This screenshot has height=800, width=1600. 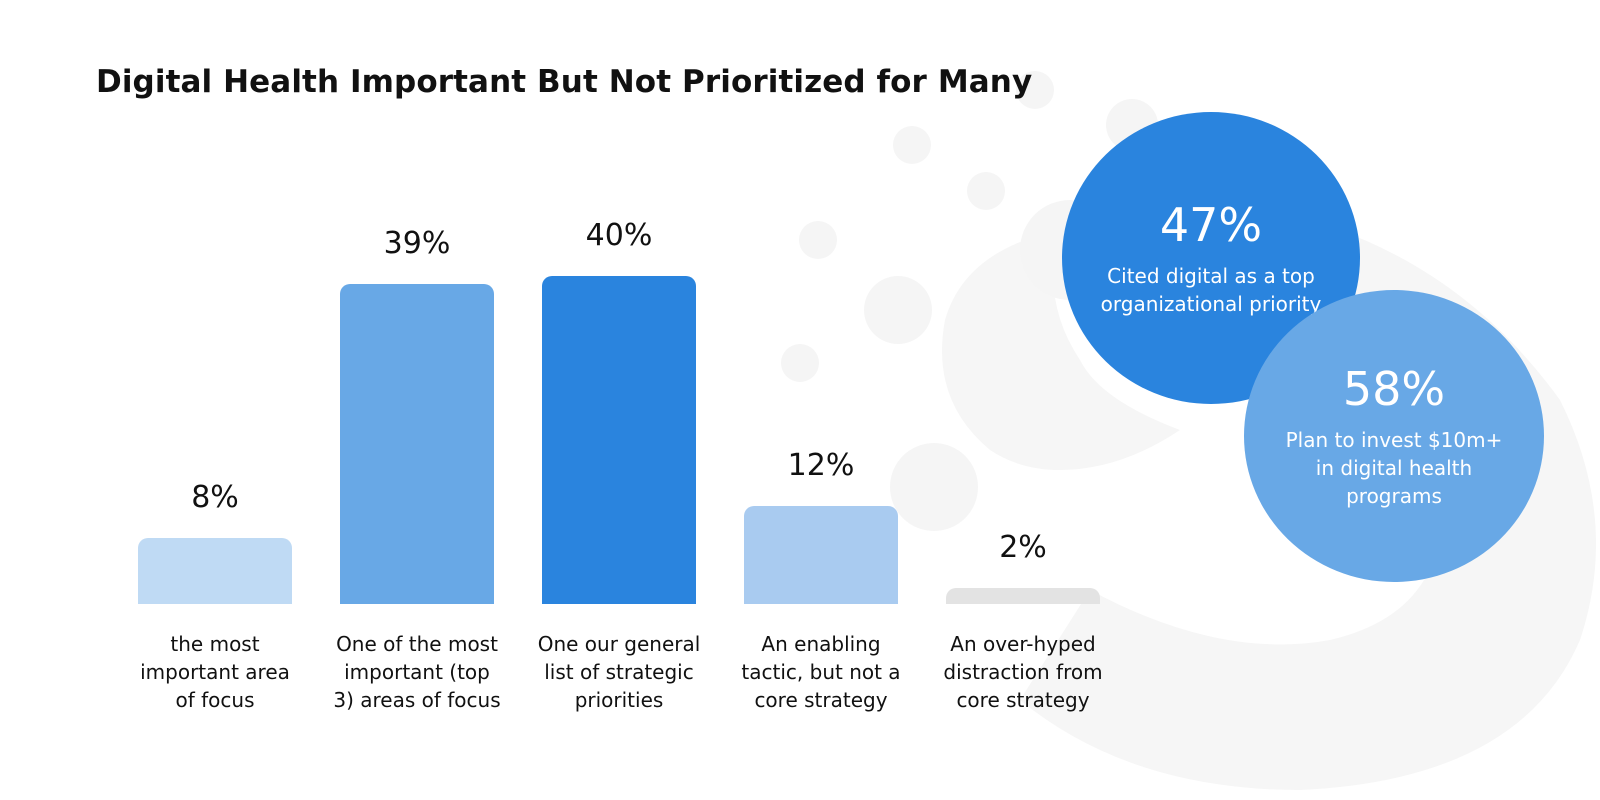 What do you see at coordinates (215, 672) in the screenshot?
I see `category-label: the most important area of focus` at bounding box center [215, 672].